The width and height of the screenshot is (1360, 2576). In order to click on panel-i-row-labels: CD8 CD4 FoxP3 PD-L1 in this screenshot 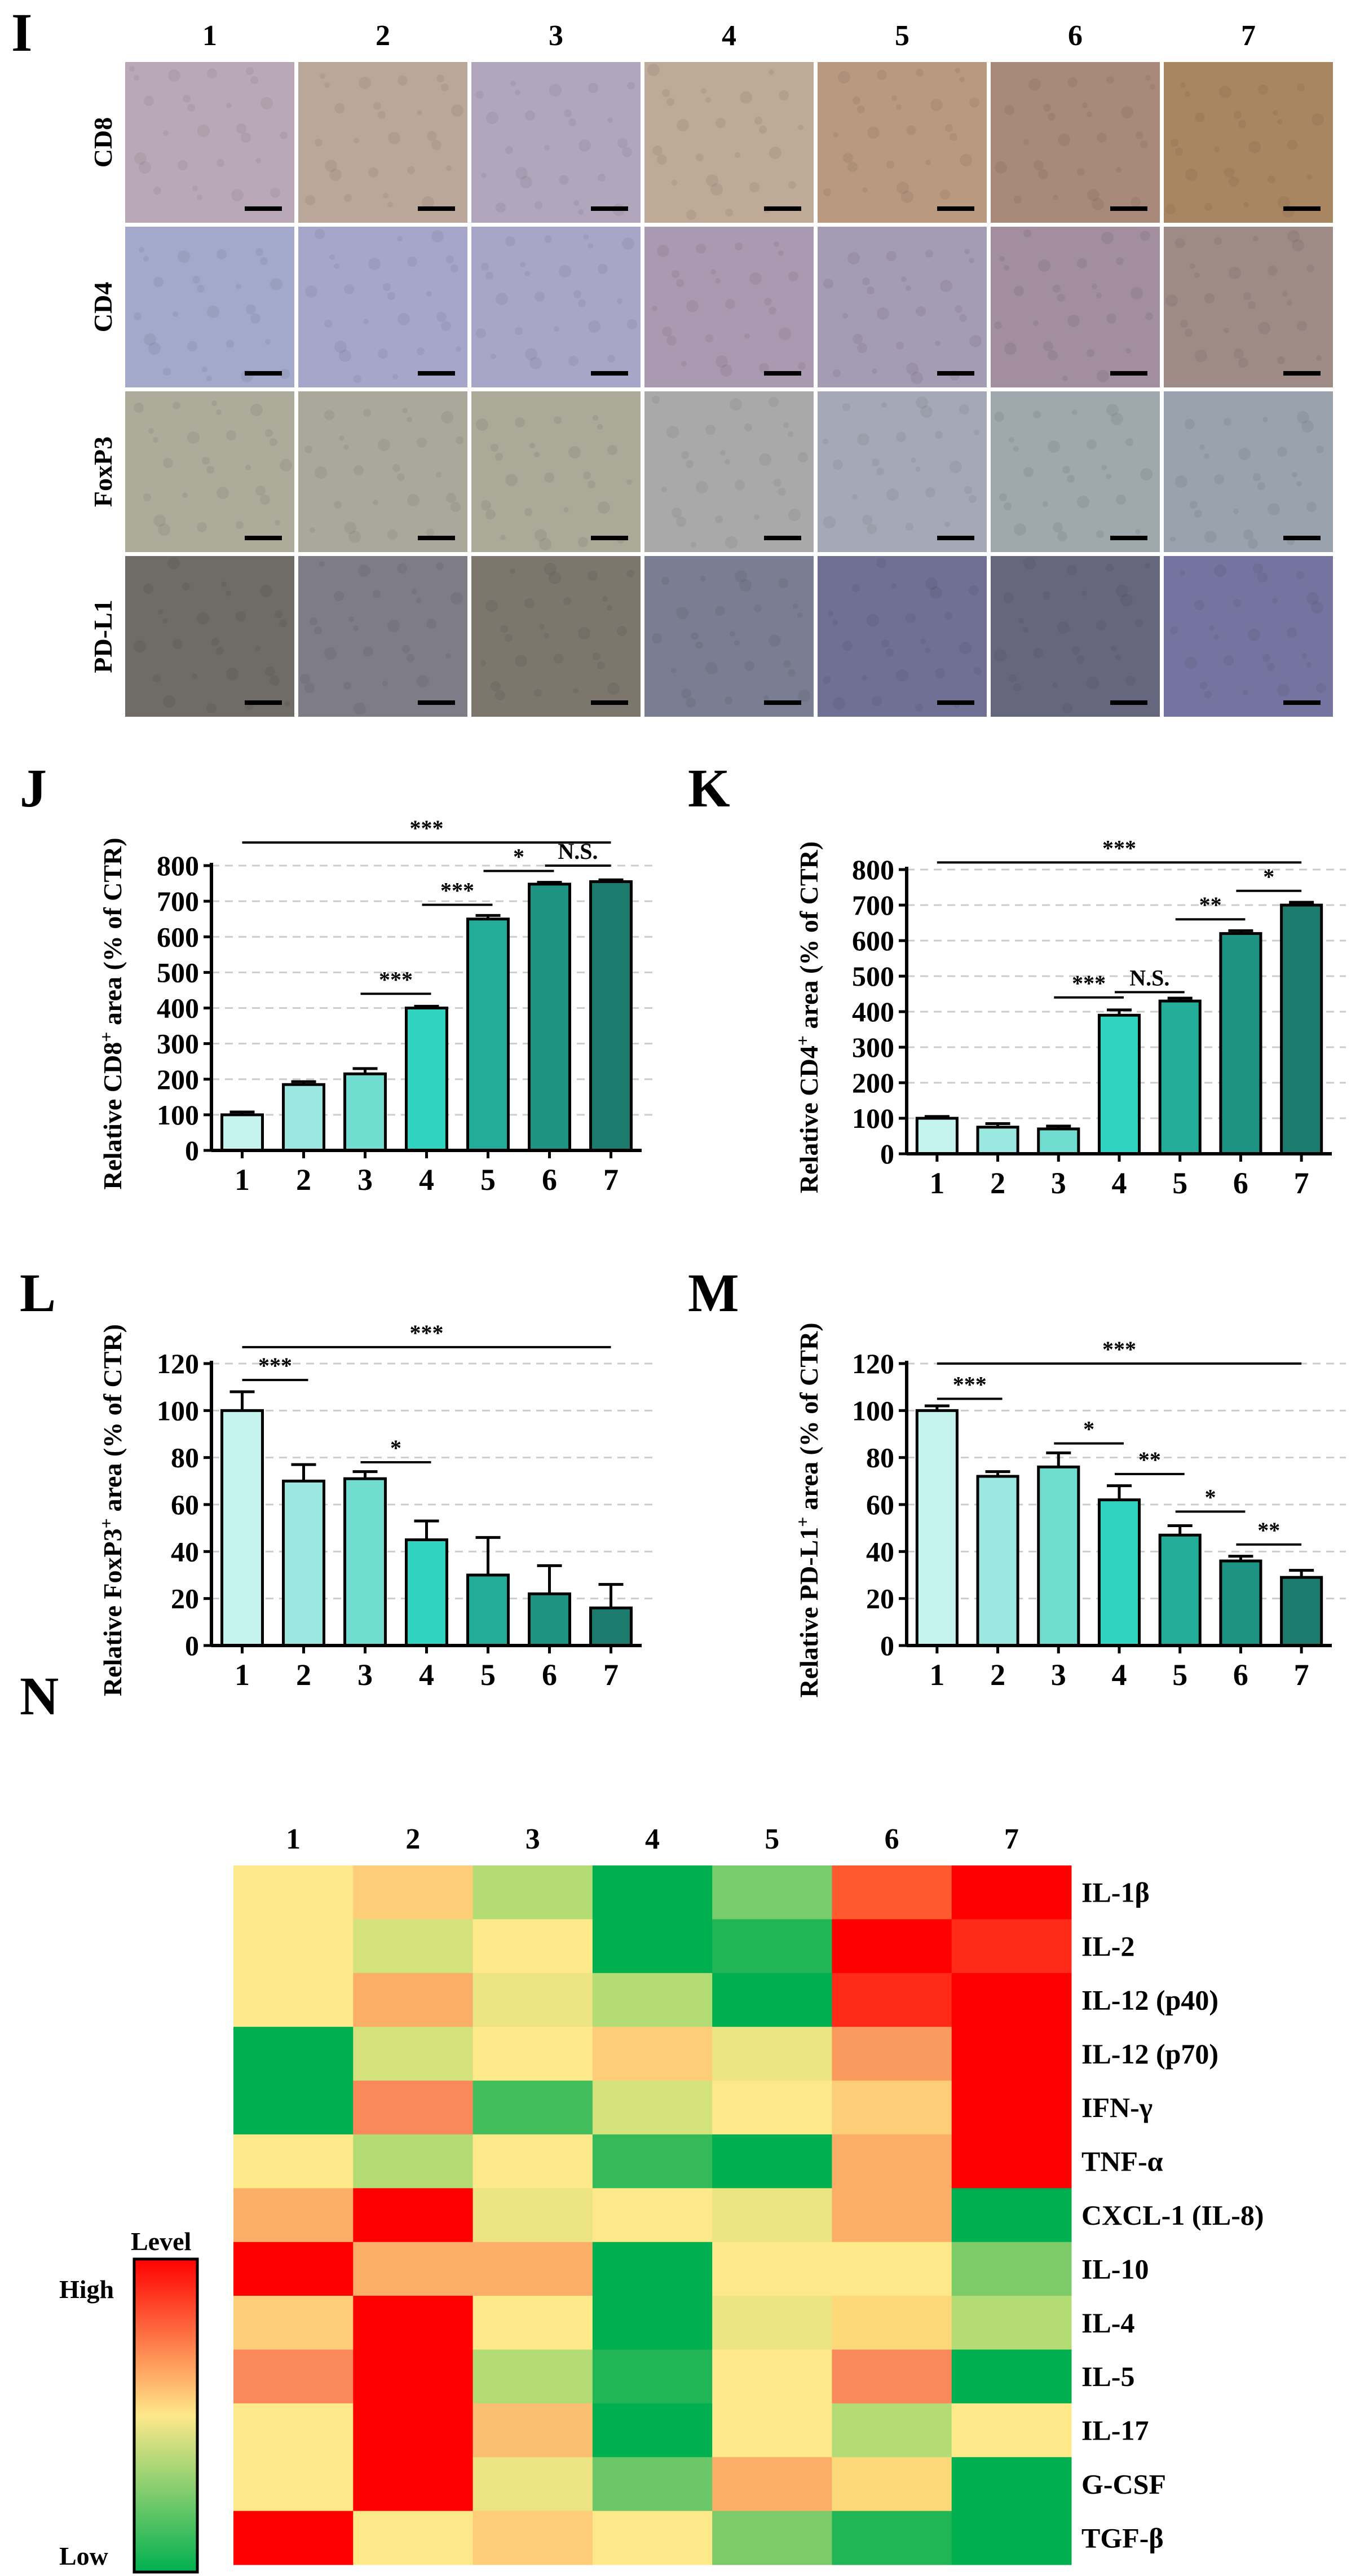, I will do `click(103, 395)`.